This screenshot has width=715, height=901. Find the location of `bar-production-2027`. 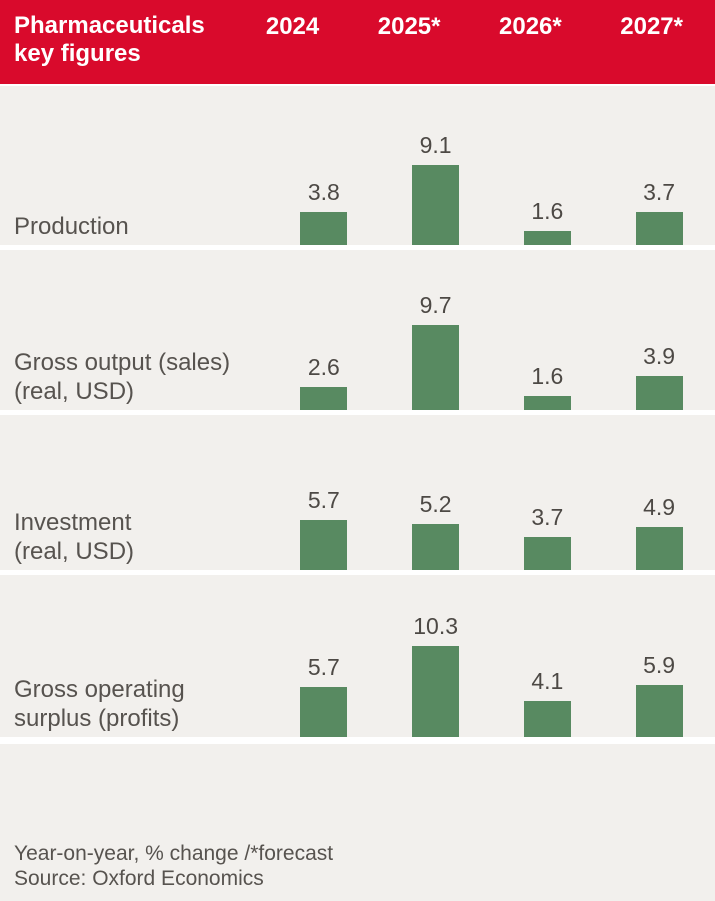

bar-production-2027 is located at coordinates (659, 228).